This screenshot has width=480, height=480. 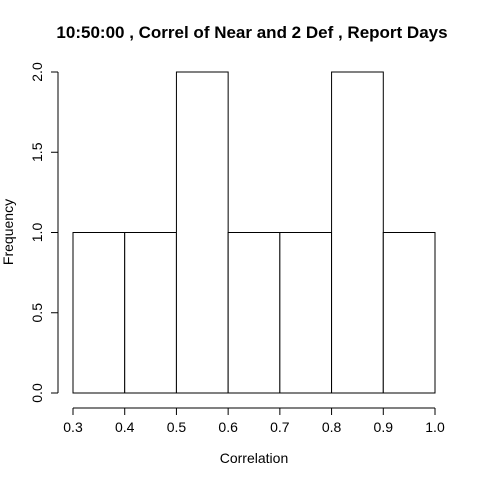 I want to click on y-tick-label: 0.0, so click(x=37, y=393).